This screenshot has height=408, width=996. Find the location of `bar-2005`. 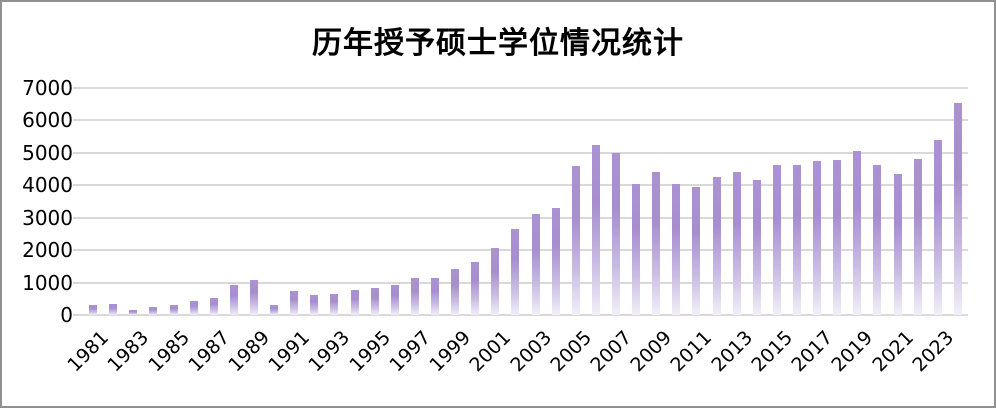

bar-2005 is located at coordinates (575, 240).